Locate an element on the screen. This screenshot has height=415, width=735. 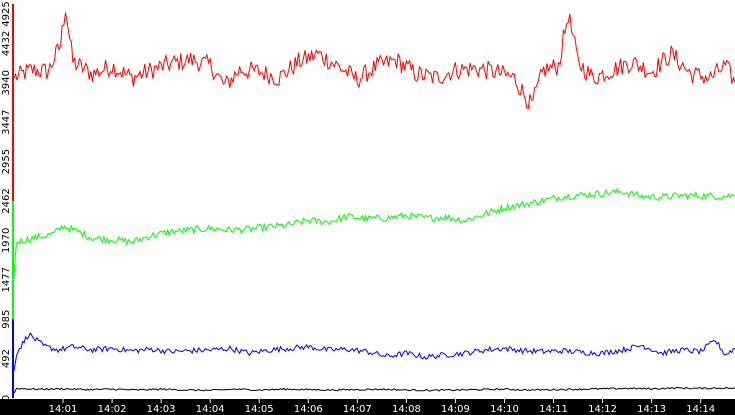
y-tick-label: 3940 is located at coordinates (6, 82).